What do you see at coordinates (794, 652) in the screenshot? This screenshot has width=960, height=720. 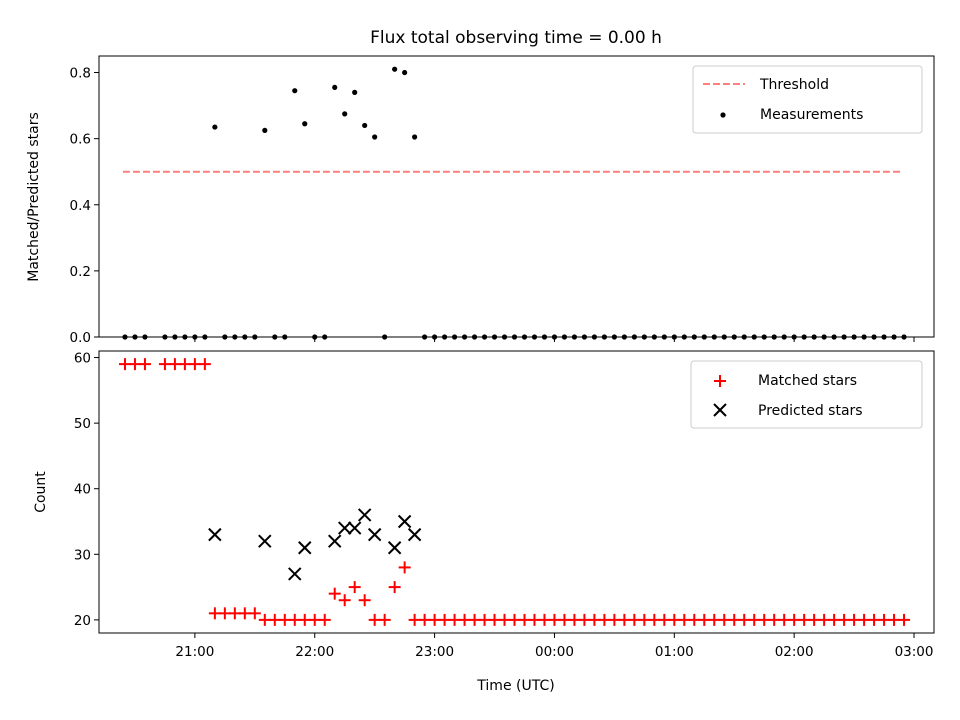 I see `x-tick-label: 02:00` at bounding box center [794, 652].